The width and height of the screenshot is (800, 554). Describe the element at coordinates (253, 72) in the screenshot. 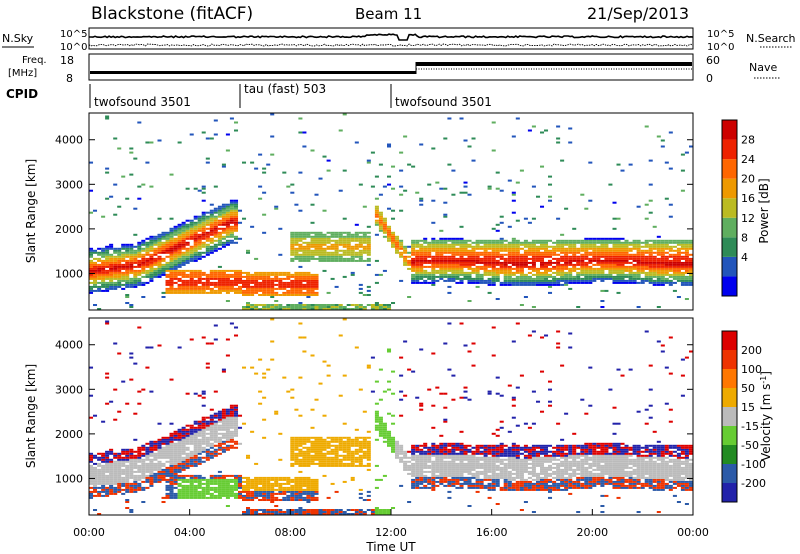

I see `freq-trace-part1` at that location.